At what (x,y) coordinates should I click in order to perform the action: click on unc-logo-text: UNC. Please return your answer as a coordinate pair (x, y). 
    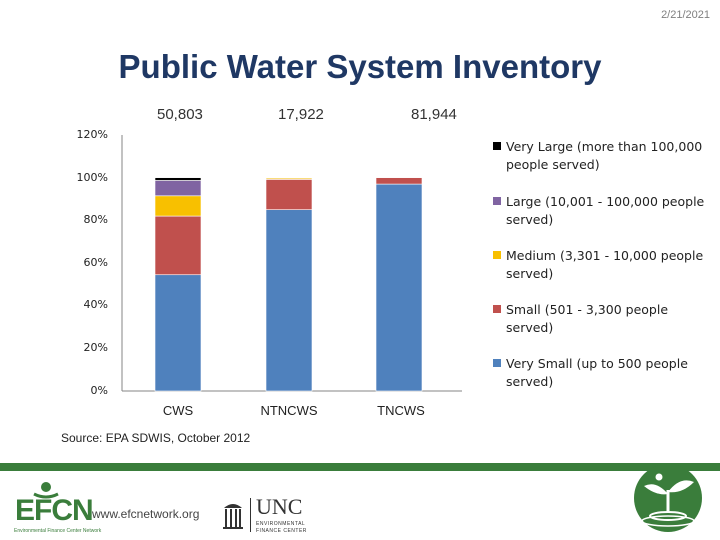
    Looking at the image, I should click on (279, 506).